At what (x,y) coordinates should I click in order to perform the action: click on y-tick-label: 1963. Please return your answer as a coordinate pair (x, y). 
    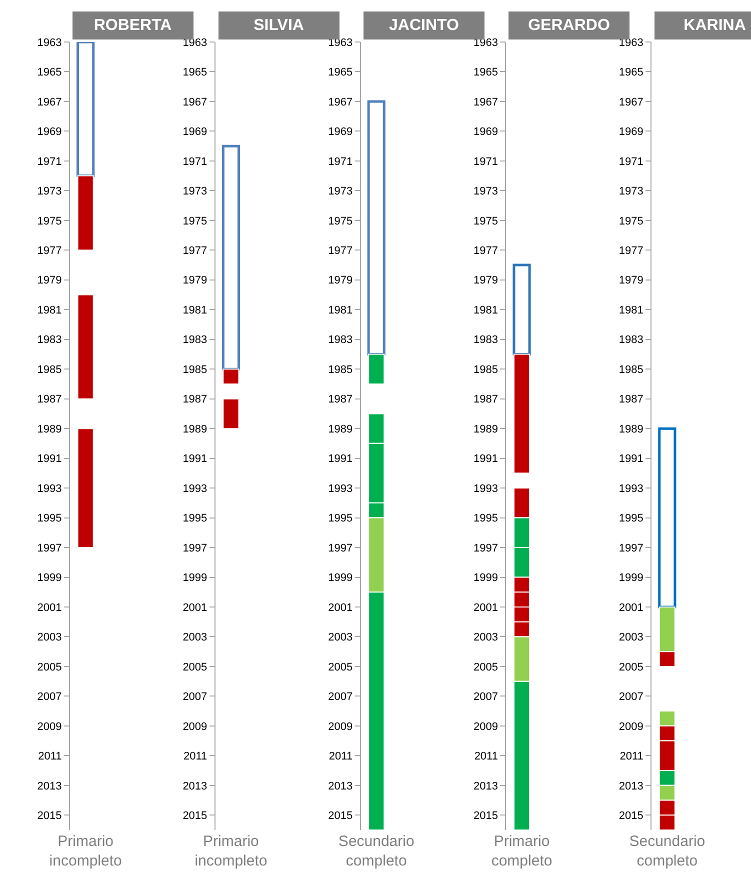
    Looking at the image, I should click on (49, 42).